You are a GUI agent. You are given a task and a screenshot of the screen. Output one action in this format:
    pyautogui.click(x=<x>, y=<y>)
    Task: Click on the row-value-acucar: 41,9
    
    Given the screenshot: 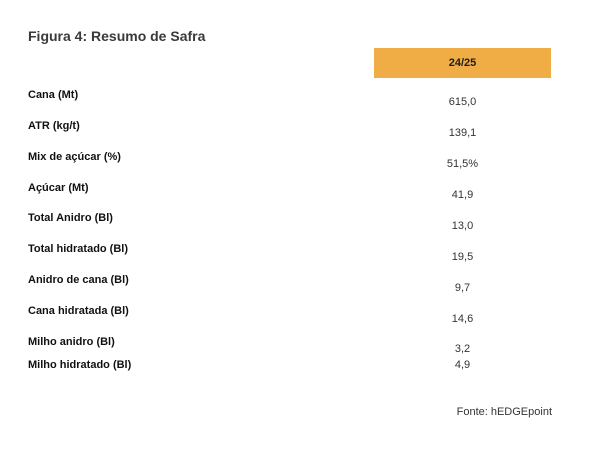 What is the action you would take?
    pyautogui.click(x=462, y=195)
    